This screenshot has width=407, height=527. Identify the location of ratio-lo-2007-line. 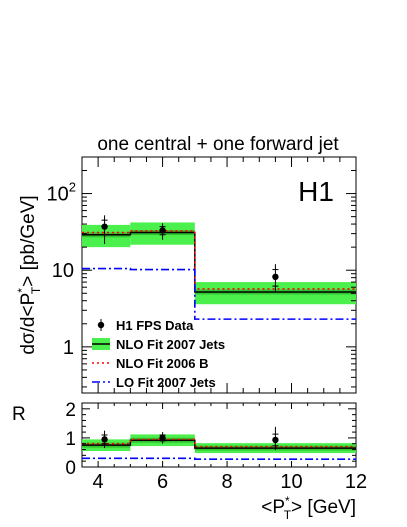
(219, 458).